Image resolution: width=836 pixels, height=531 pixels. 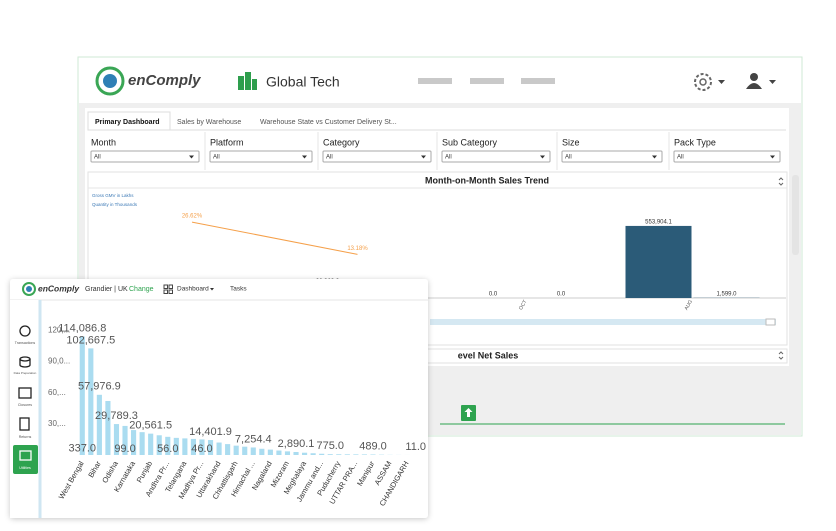 What do you see at coordinates (141, 289) in the screenshot?
I see `change-link: Change` at bounding box center [141, 289].